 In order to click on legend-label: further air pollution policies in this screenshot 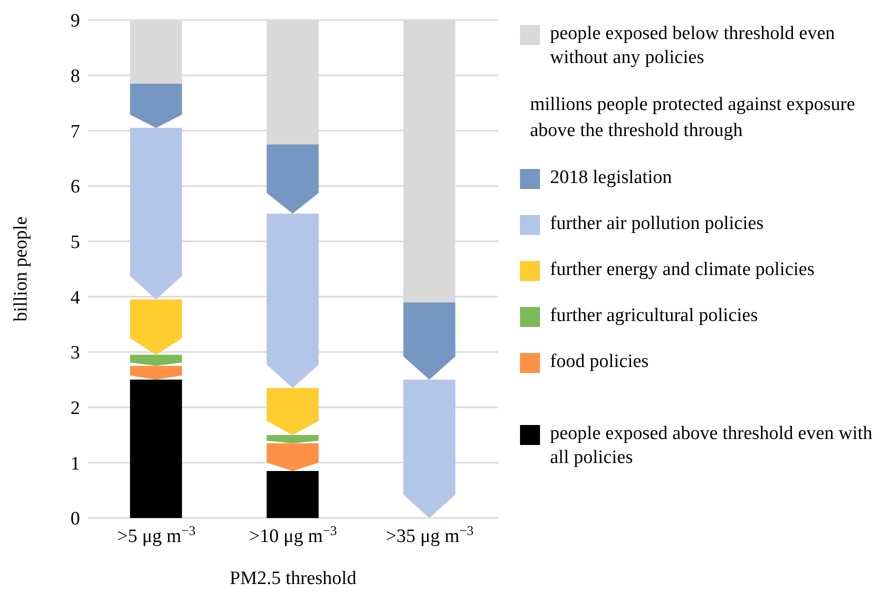, I will do `click(657, 224)`.